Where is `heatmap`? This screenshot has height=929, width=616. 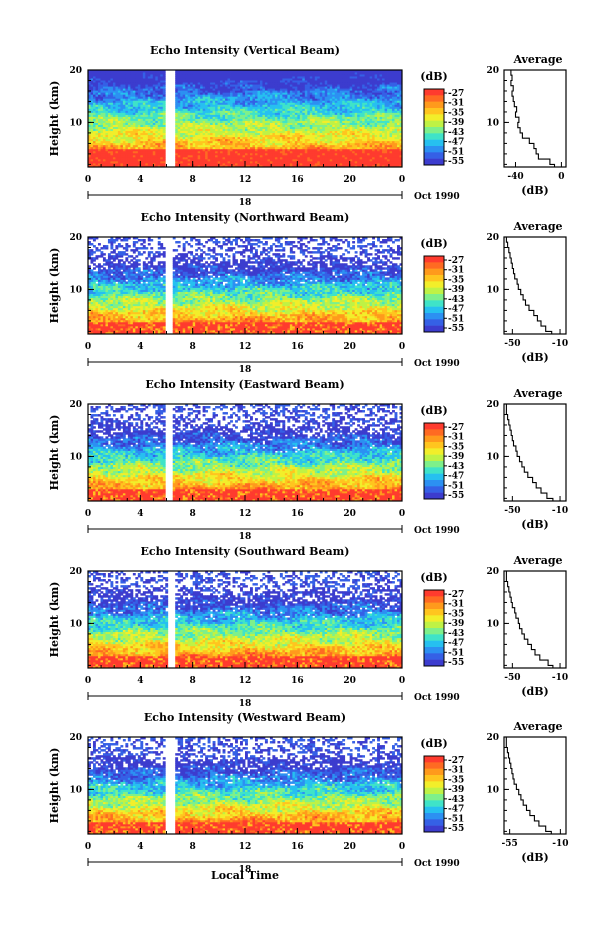 heatmap is located at coordinates (245, 118).